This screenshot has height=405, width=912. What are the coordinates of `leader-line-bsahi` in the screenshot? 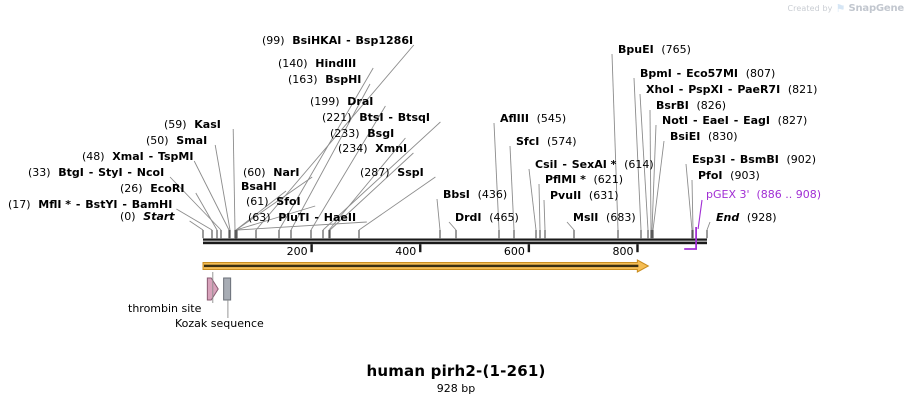 It's located at (261, 210).